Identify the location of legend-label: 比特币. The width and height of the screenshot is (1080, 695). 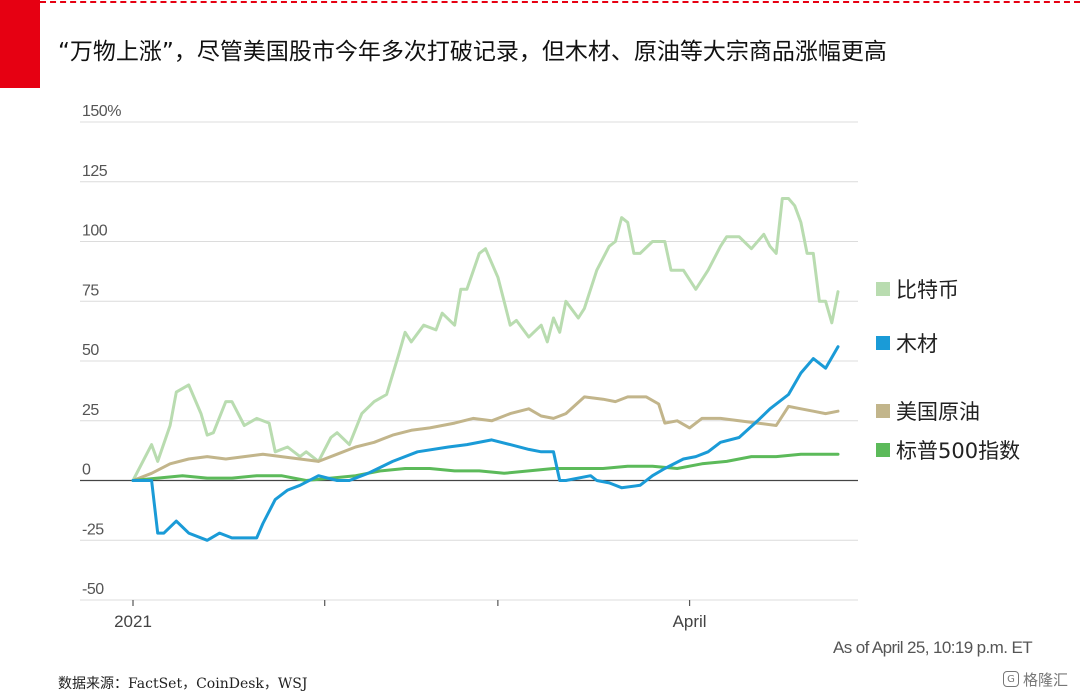
(927, 290).